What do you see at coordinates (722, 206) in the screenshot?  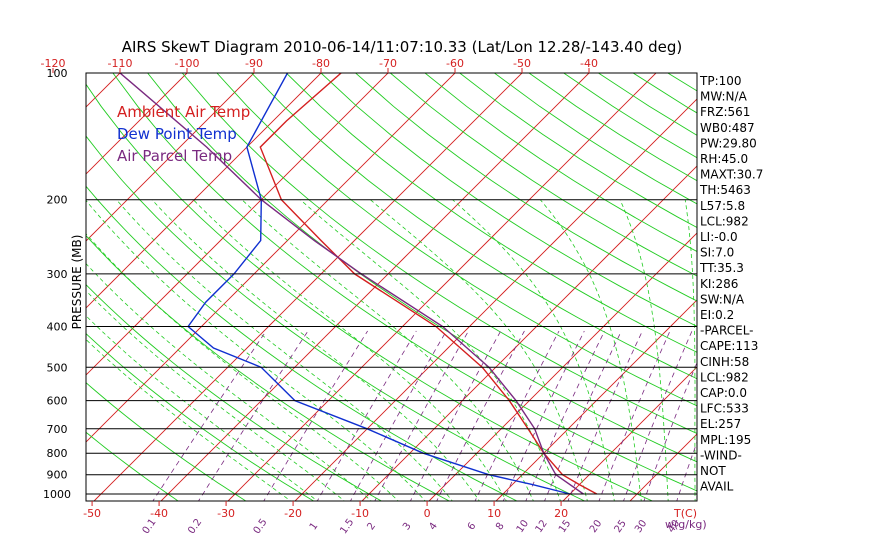 I see `index-item: L57:5.8` at bounding box center [722, 206].